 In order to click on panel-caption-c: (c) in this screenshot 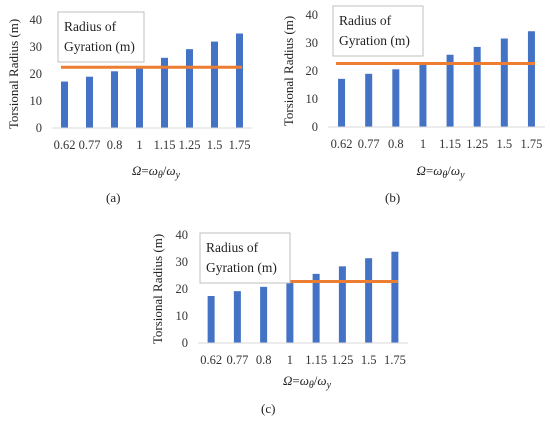, I will do `click(268, 408)`.